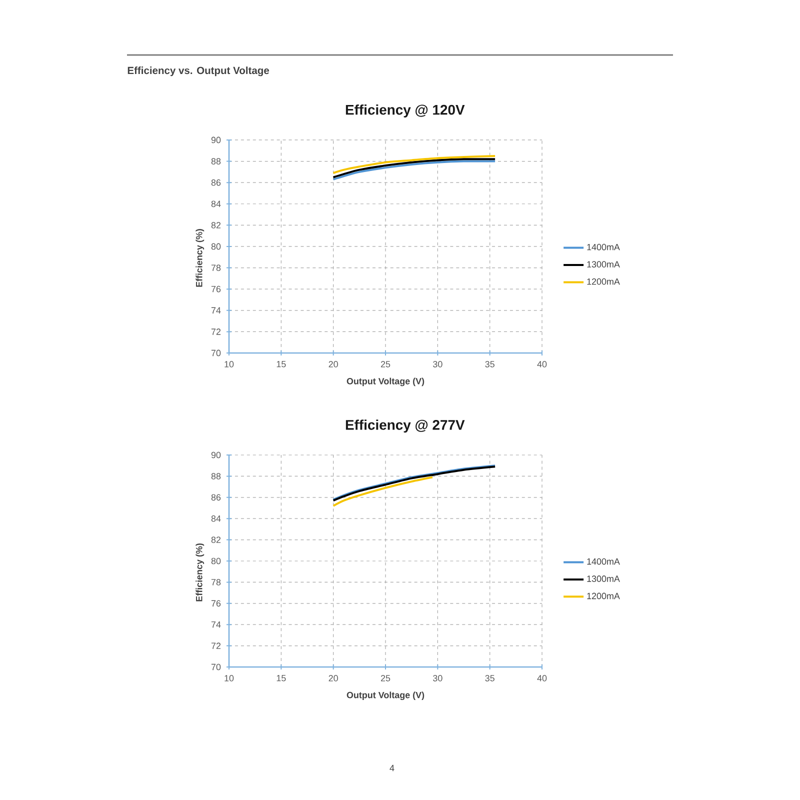 Image resolution: width=800 pixels, height=800 pixels. I want to click on chart-title: Efficiency @ 277V, so click(405, 426).